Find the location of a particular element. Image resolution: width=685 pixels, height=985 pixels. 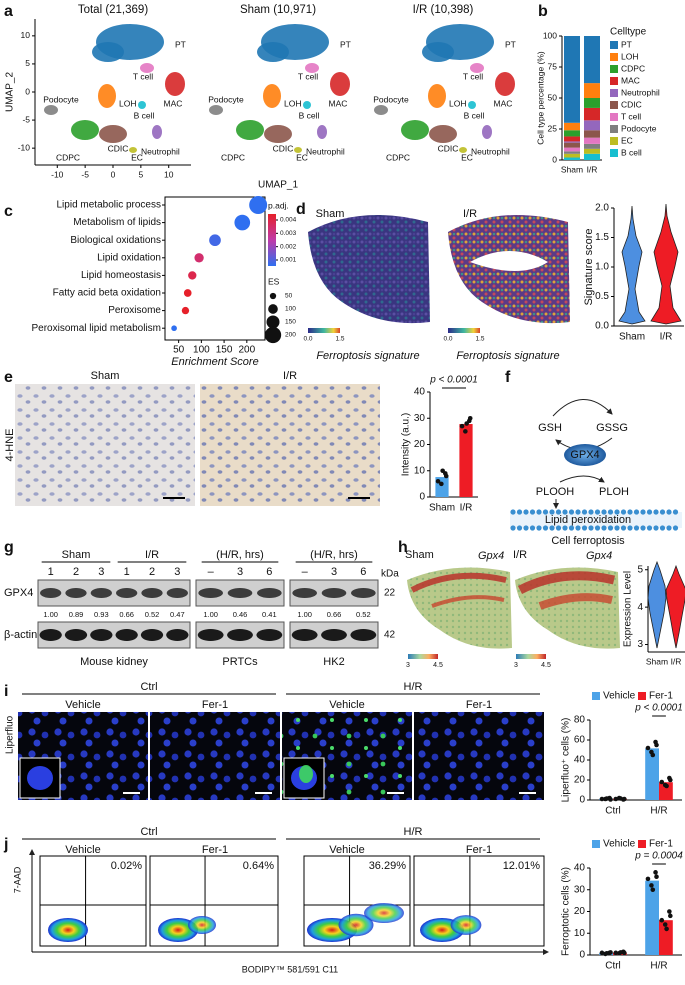

nuclei is located at coordinates (479, 756).